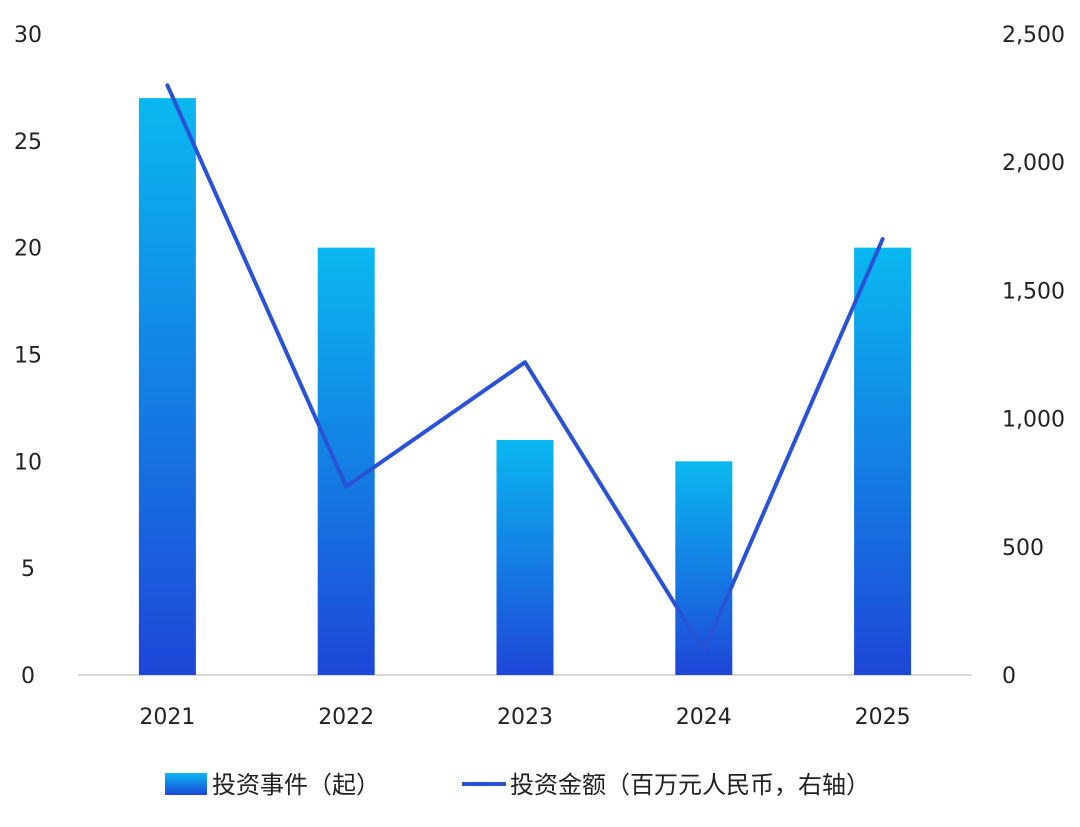  What do you see at coordinates (704, 717) in the screenshot?
I see `x-tick-label: 2024` at bounding box center [704, 717].